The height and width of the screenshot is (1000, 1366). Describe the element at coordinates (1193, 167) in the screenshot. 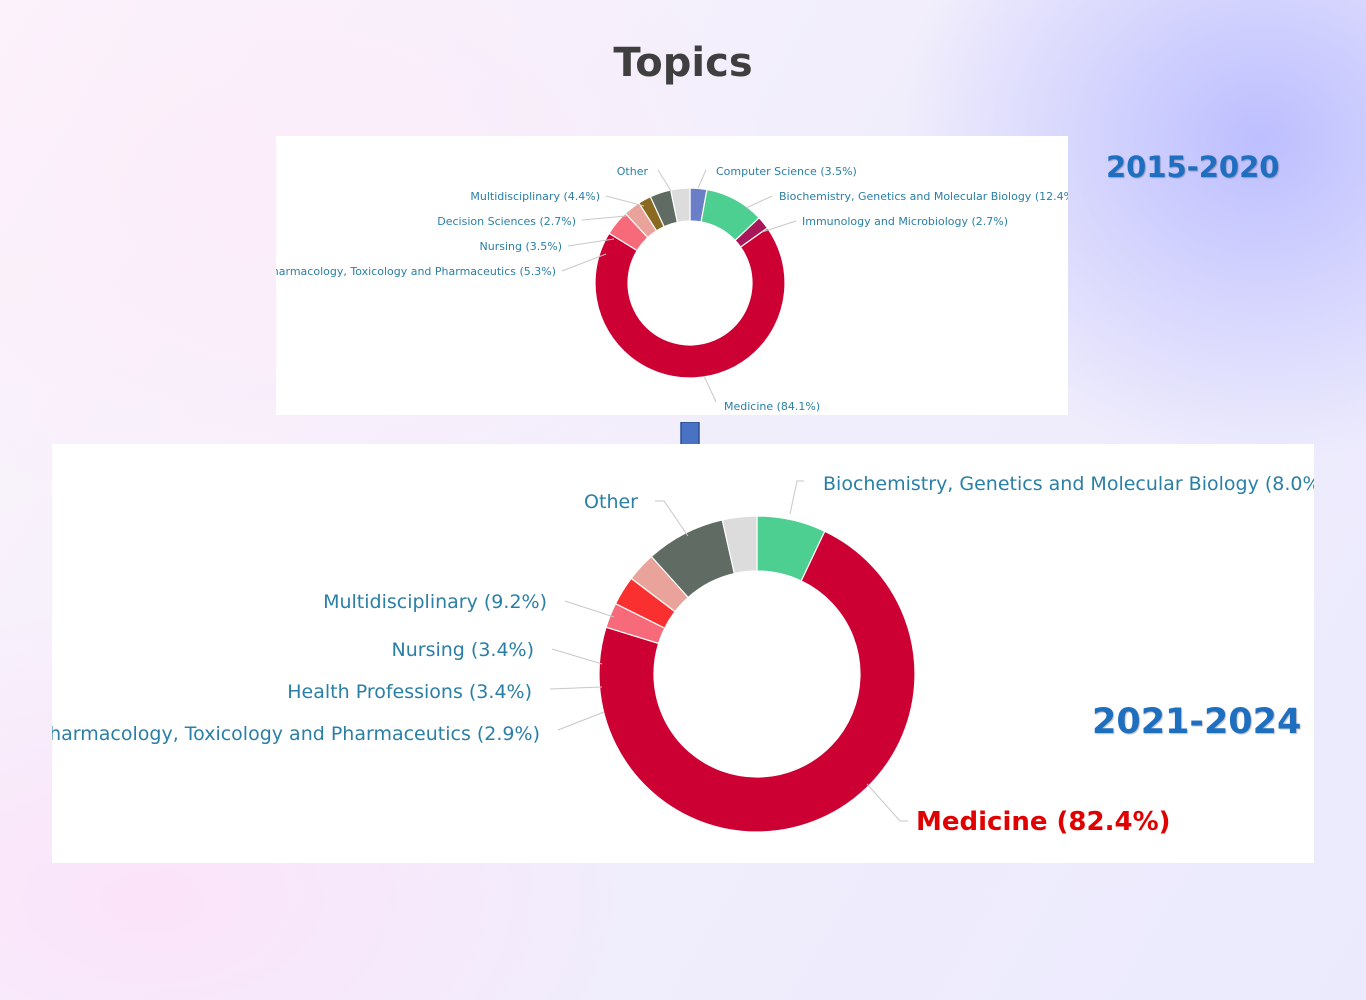

I see `period-label-2015-2020: 2015-2020` at that location.